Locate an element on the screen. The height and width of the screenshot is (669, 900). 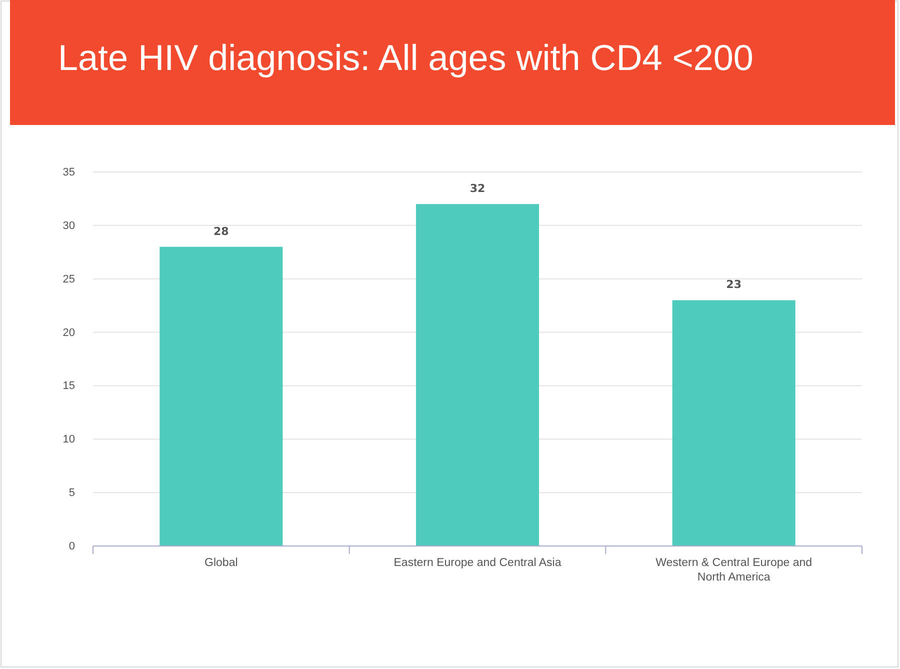
x-tick-label: Western & Central Europe and North America is located at coordinates (734, 570).